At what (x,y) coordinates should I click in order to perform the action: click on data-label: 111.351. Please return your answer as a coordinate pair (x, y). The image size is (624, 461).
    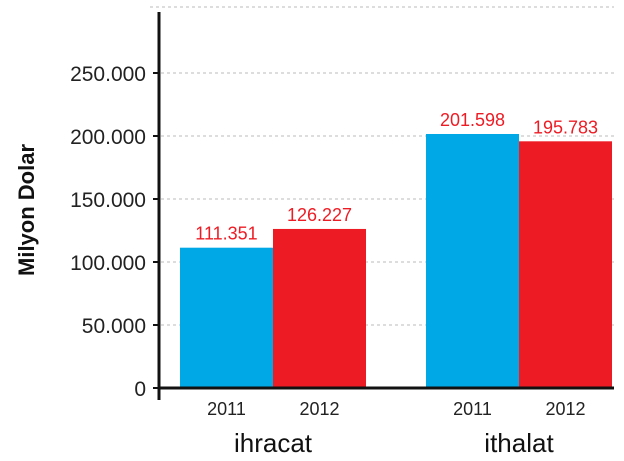
    Looking at the image, I should click on (226, 234).